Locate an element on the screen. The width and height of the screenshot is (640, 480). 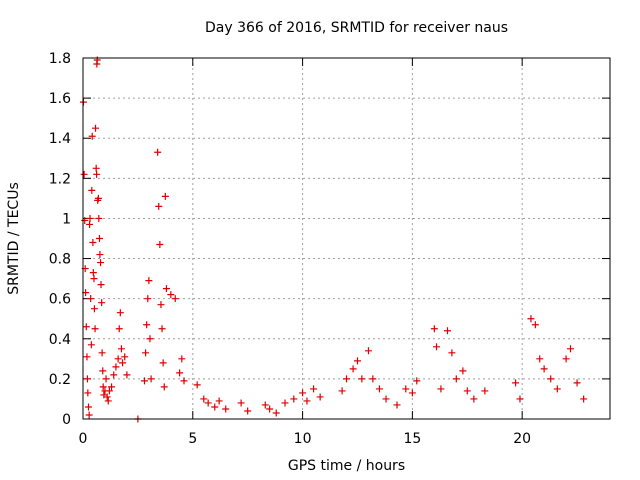
x-tick-label: 5 is located at coordinates (192, 439).